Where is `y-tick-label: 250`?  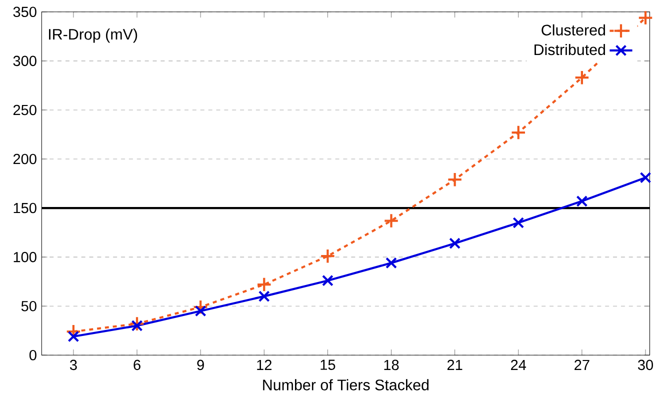 y-tick-label: 250 is located at coordinates (24, 110).